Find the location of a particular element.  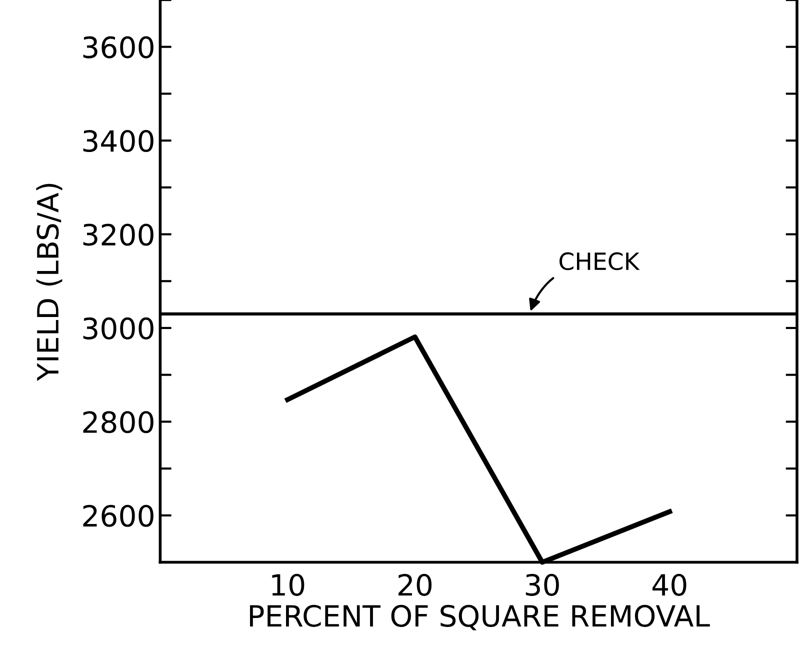

y-tick-label: 2800 is located at coordinates (118, 422).